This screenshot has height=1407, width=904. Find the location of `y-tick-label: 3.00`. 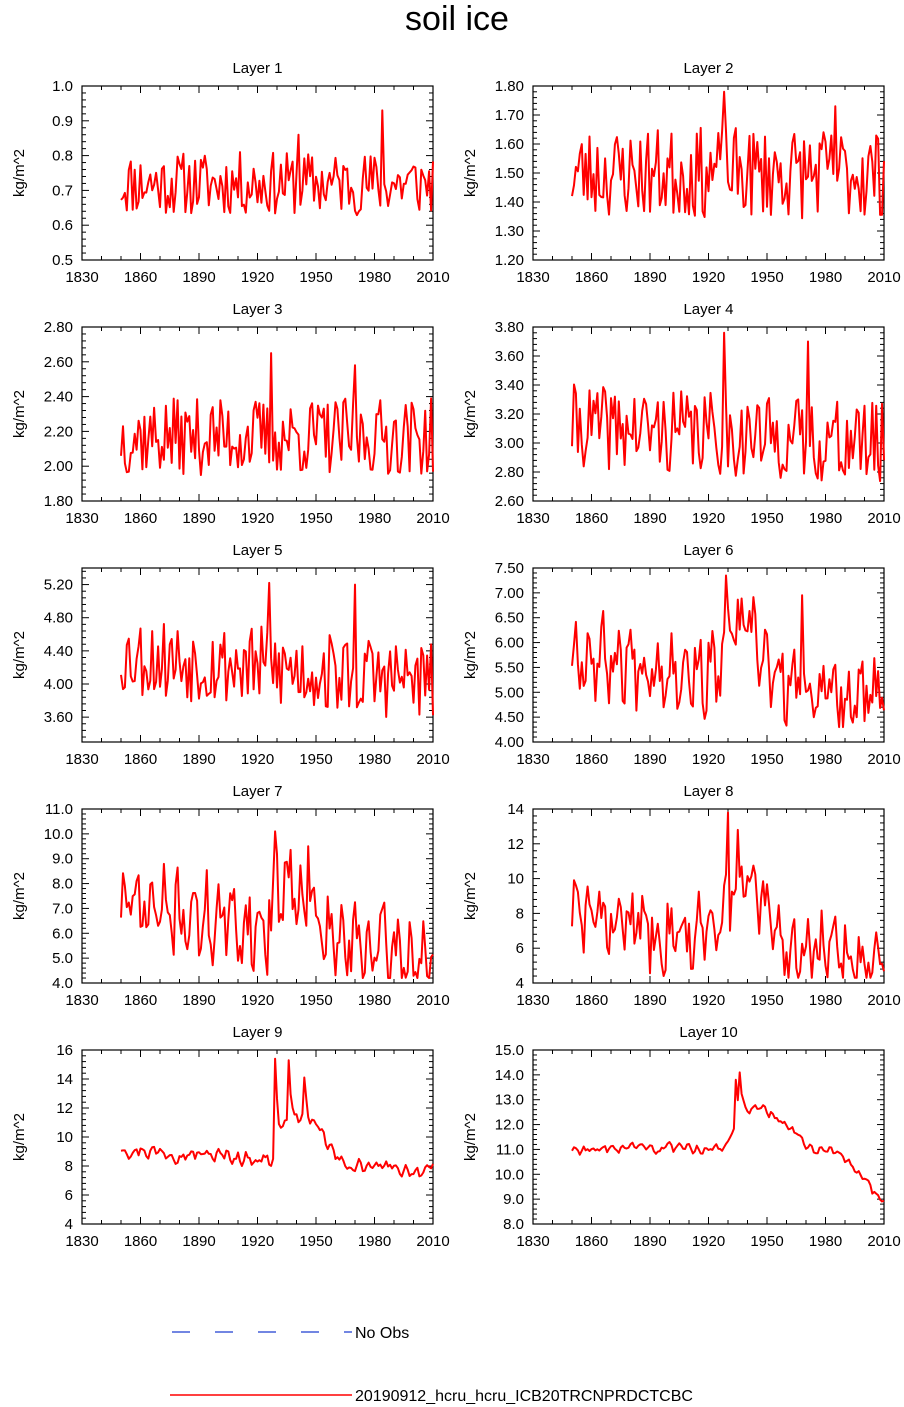

y-tick-label: 3.00 is located at coordinates (509, 443).